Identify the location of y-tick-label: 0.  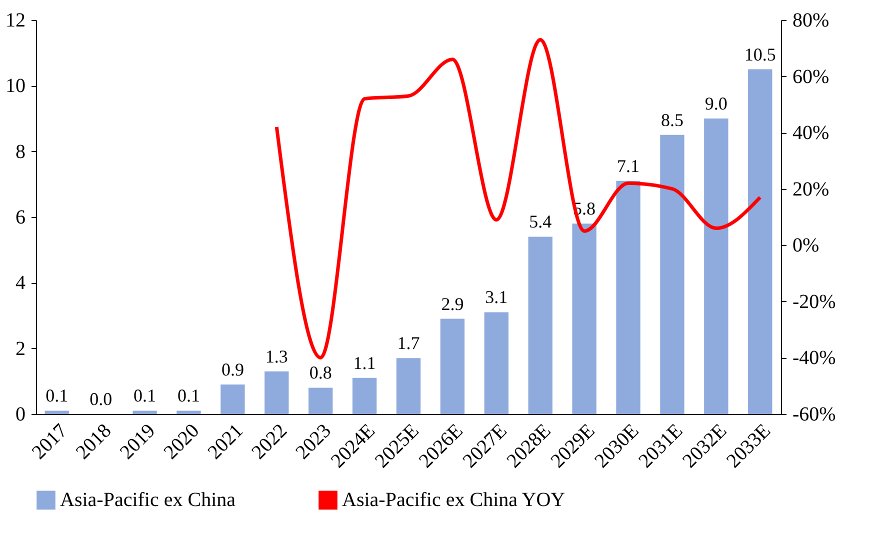
(21, 415).